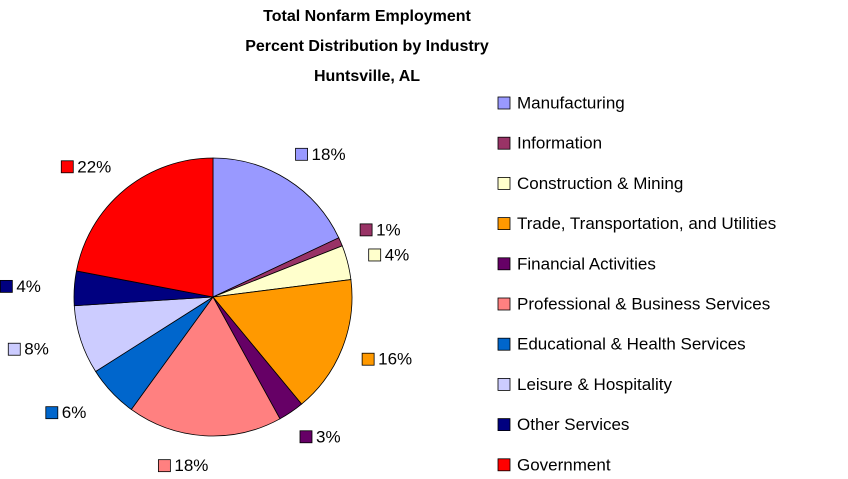 The width and height of the screenshot is (848, 479). What do you see at coordinates (94, 166) in the screenshot?
I see `data-label: 22%` at bounding box center [94, 166].